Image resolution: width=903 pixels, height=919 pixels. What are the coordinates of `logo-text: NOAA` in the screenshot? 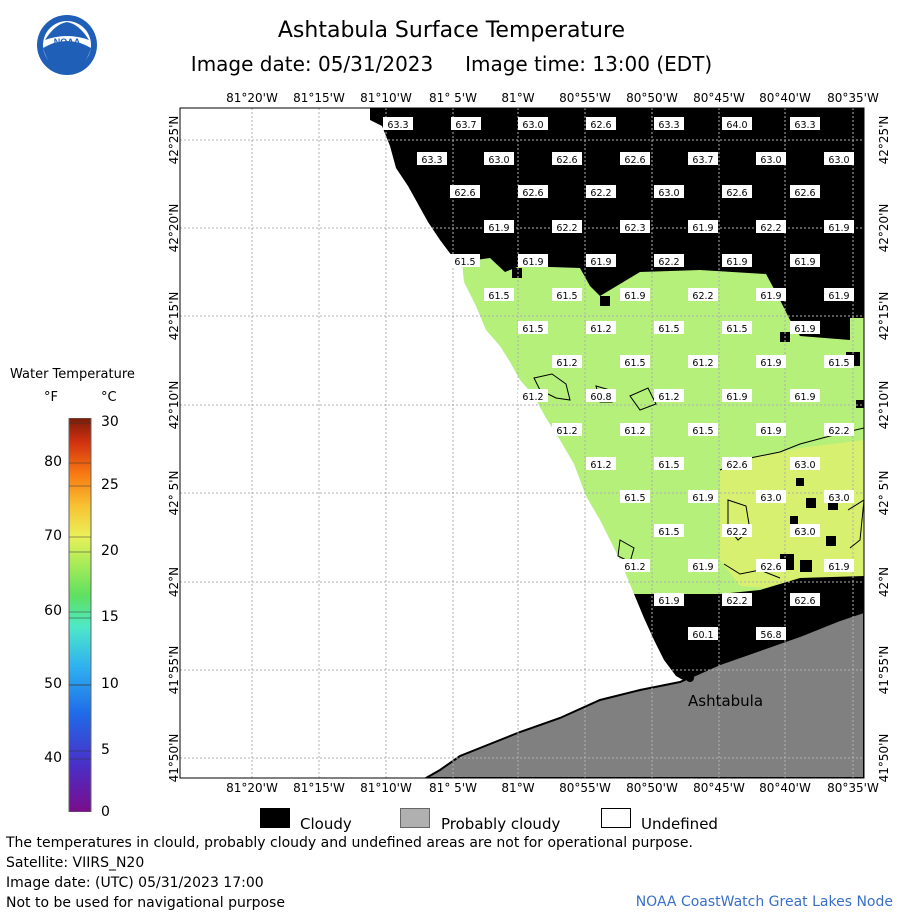 It's located at (67, 42).